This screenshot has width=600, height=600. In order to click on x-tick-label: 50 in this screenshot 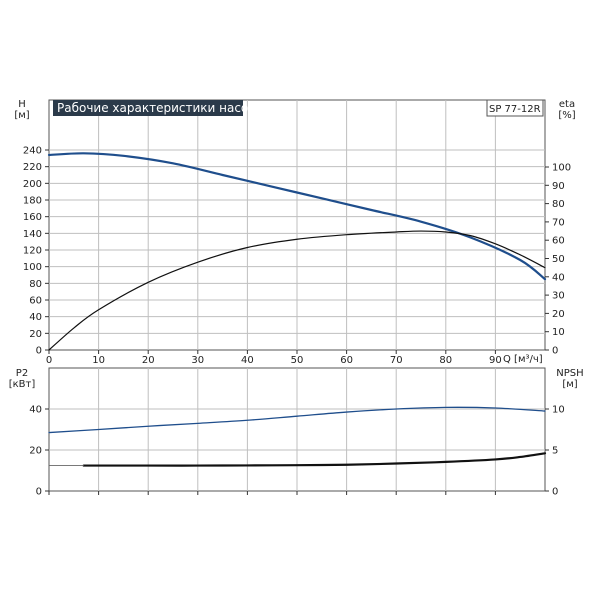, I will do `click(297, 360)`.